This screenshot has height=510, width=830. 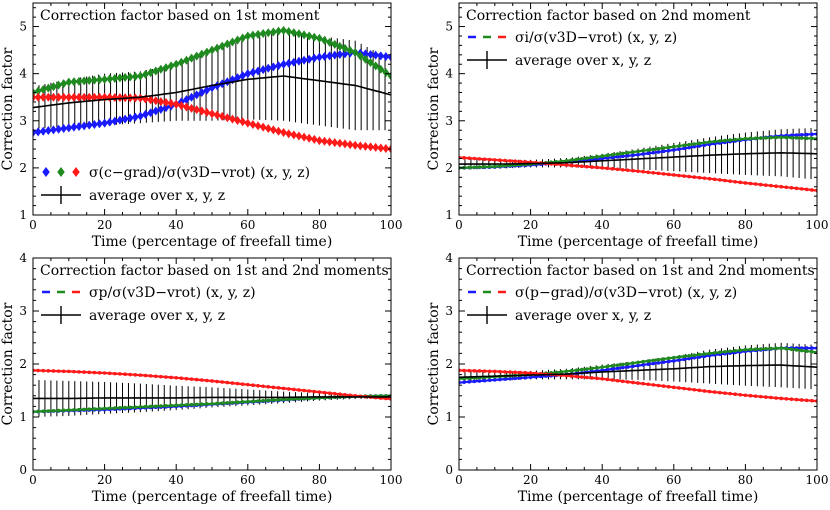 What do you see at coordinates (176, 225) in the screenshot?
I see `x-tick-label: 40` at bounding box center [176, 225].